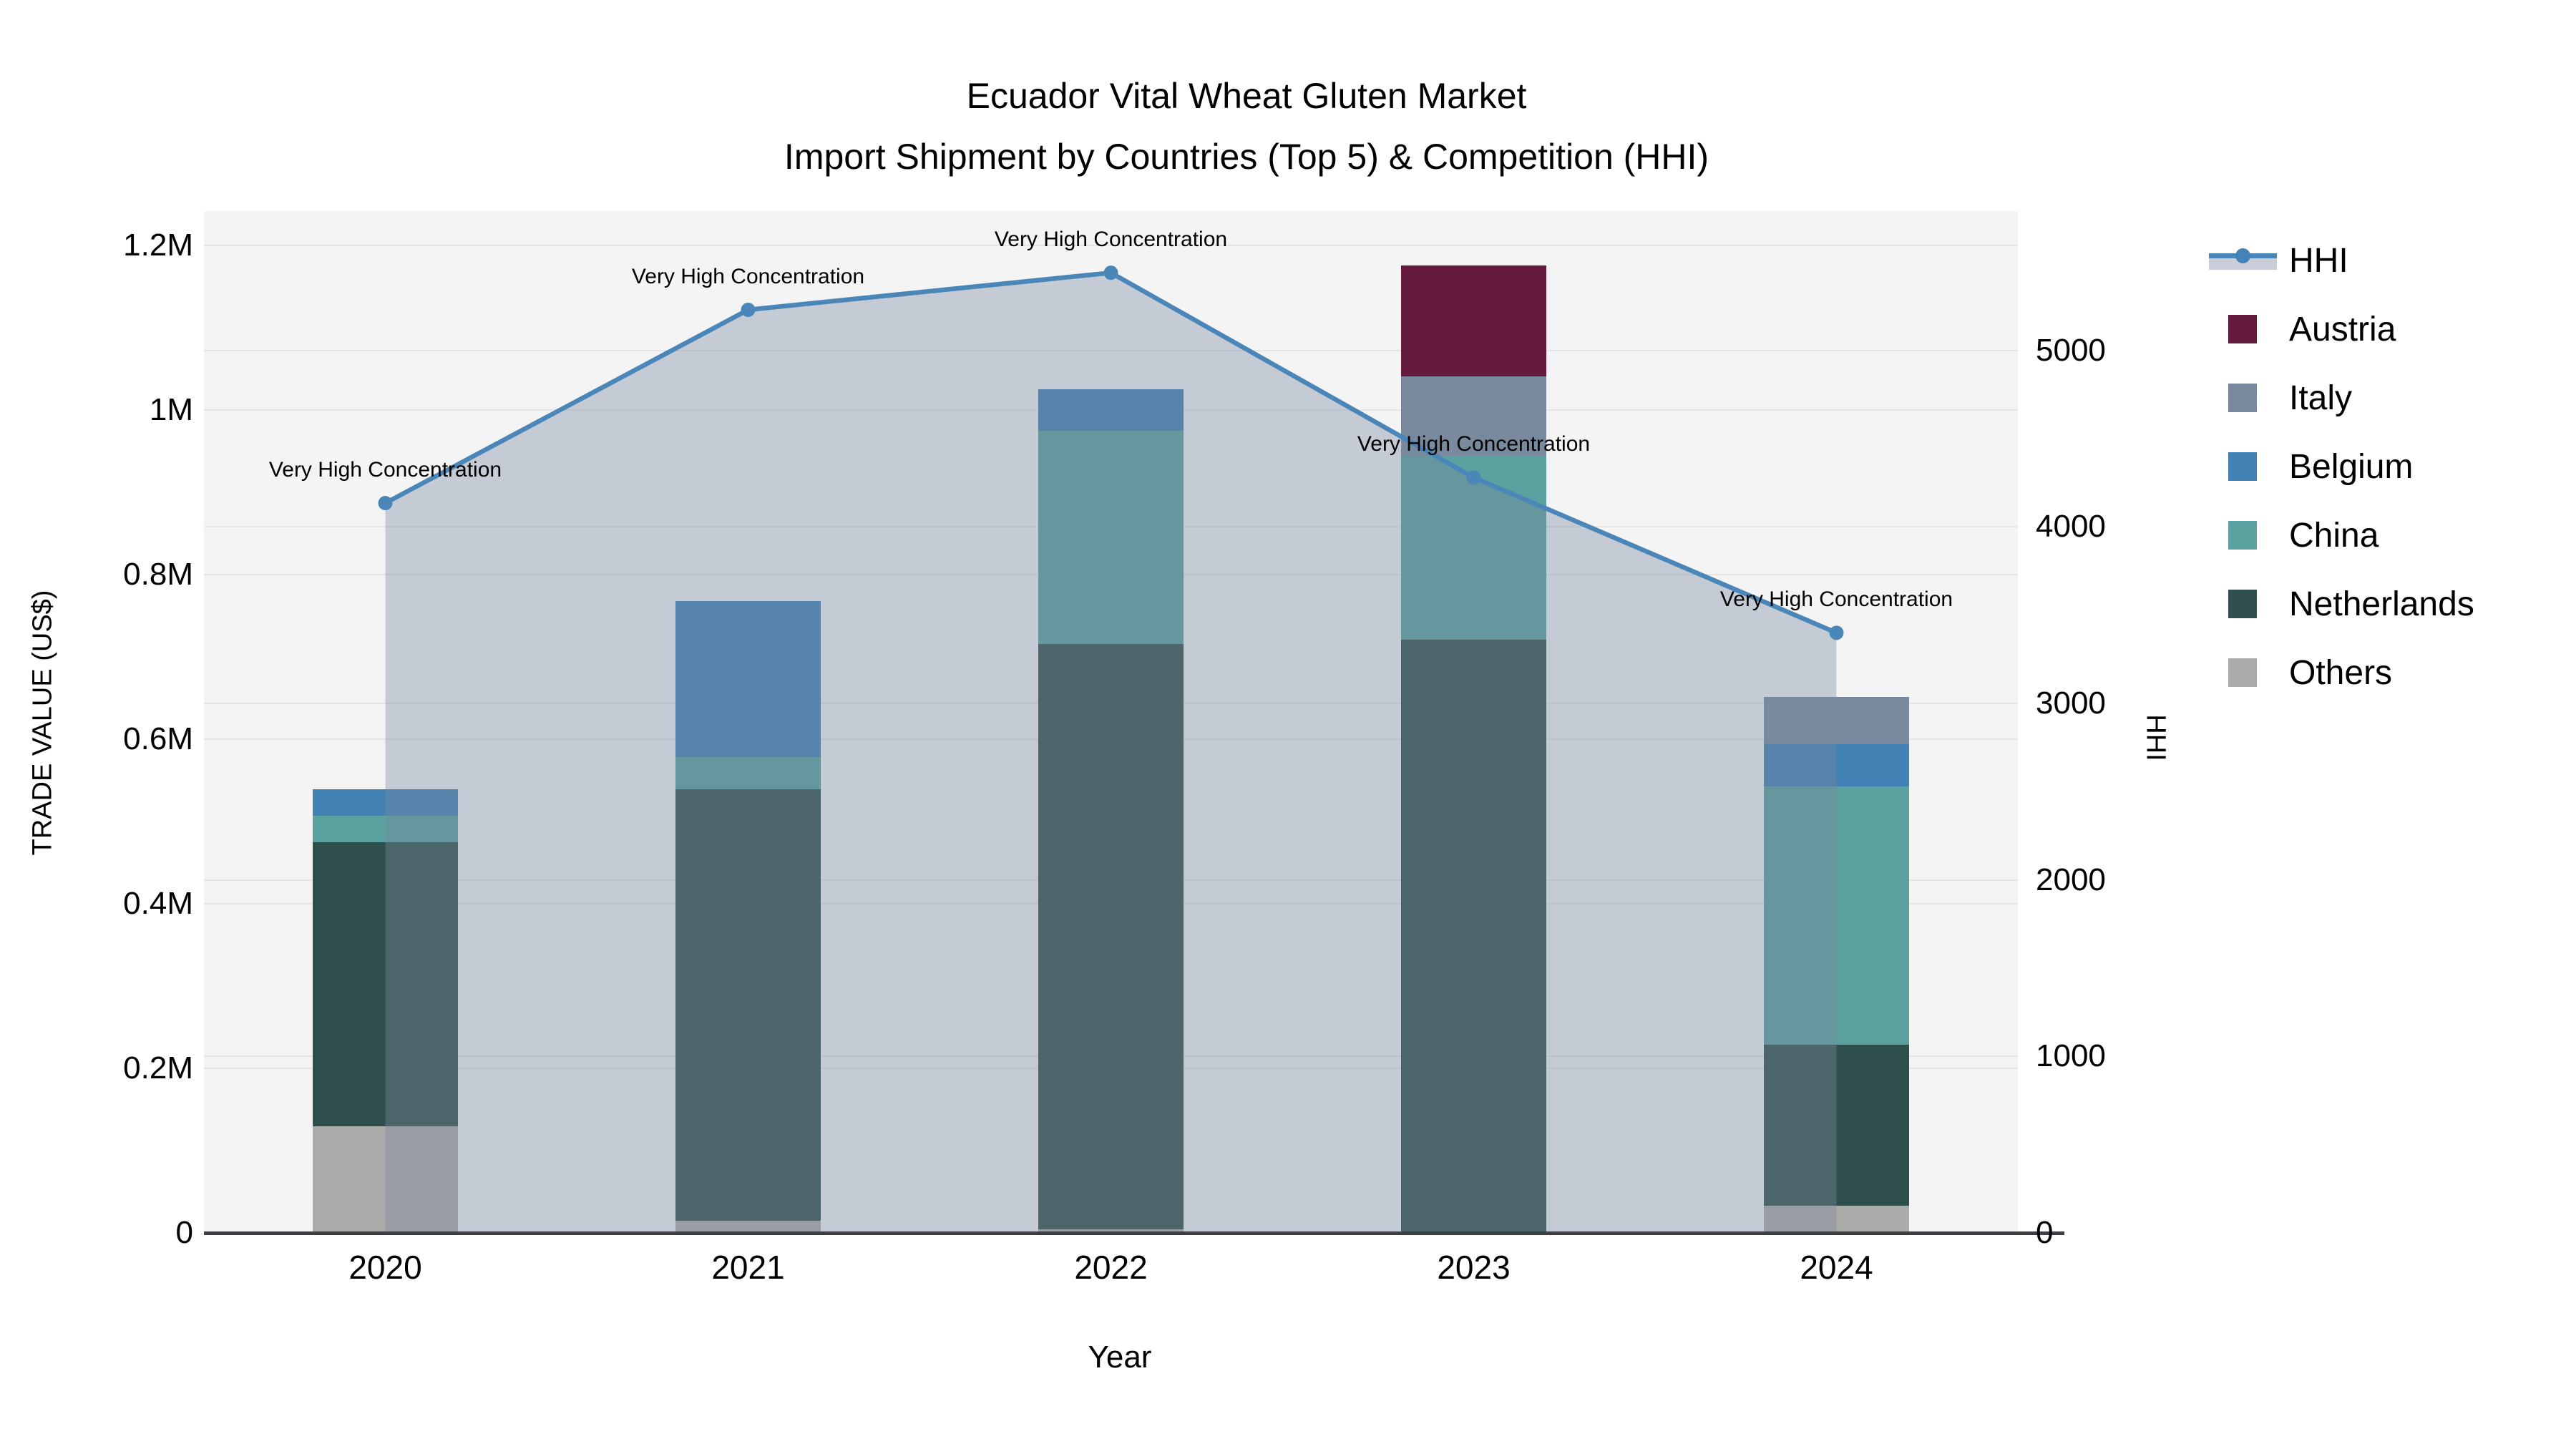 The height and width of the screenshot is (1449, 2576). I want to click on y-axis-right-title: HHI, so click(2155, 737).